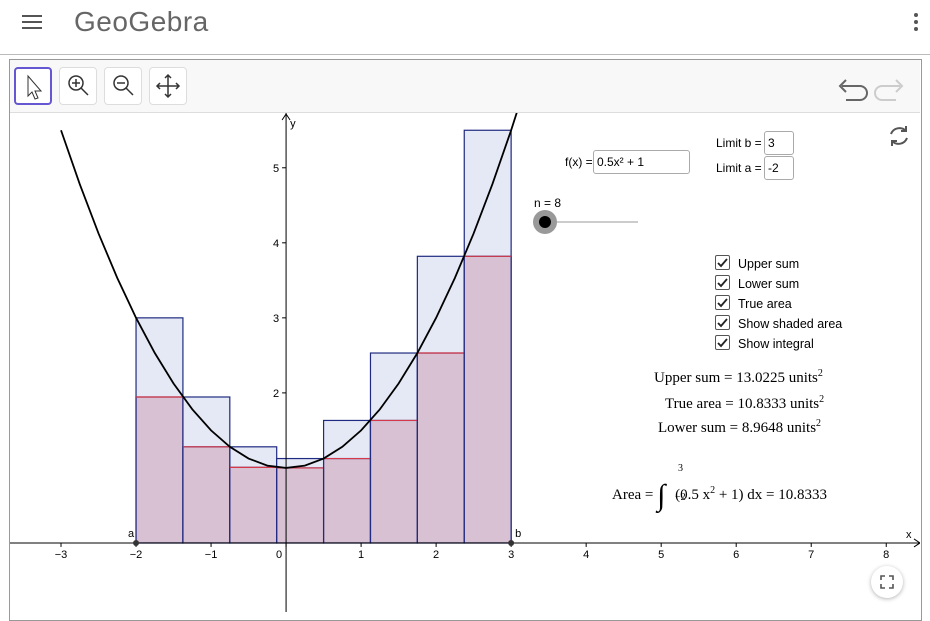 The width and height of the screenshot is (930, 621). I want to click on x-tick-label: 3, so click(511, 555).